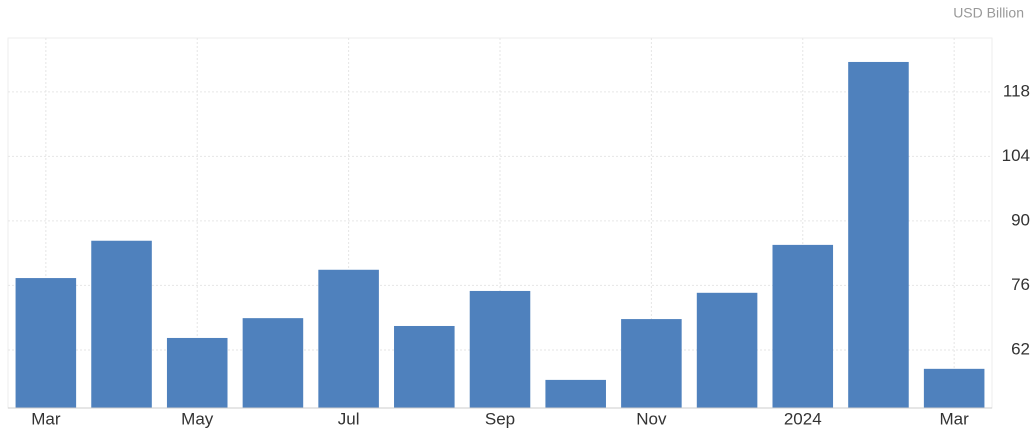  What do you see at coordinates (651, 418) in the screenshot?
I see `x-tick-label: Nov` at bounding box center [651, 418].